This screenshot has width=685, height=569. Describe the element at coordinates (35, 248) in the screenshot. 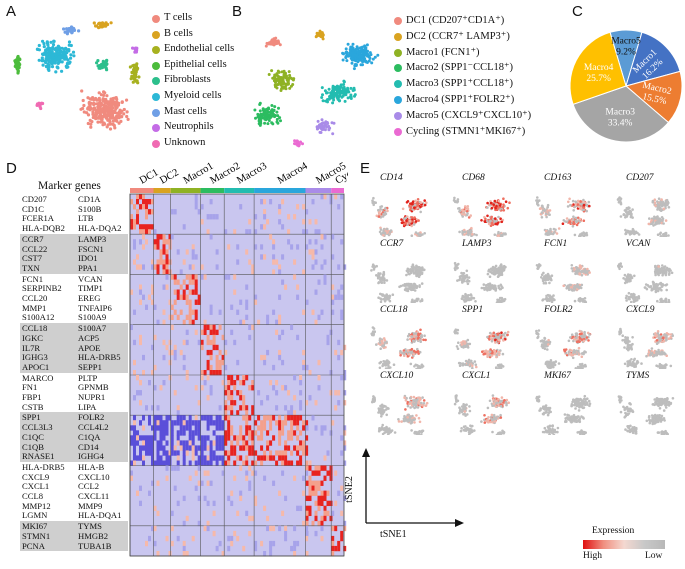

I see `marker-gene-label: CCL22` at that location.